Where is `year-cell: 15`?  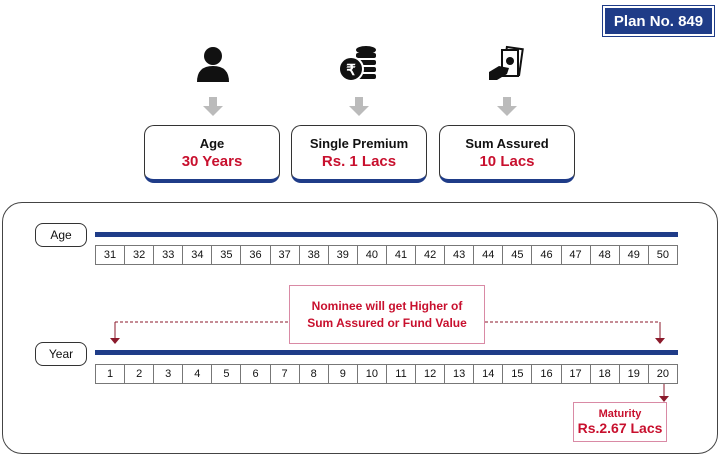
year-cell: 15 is located at coordinates (518, 374).